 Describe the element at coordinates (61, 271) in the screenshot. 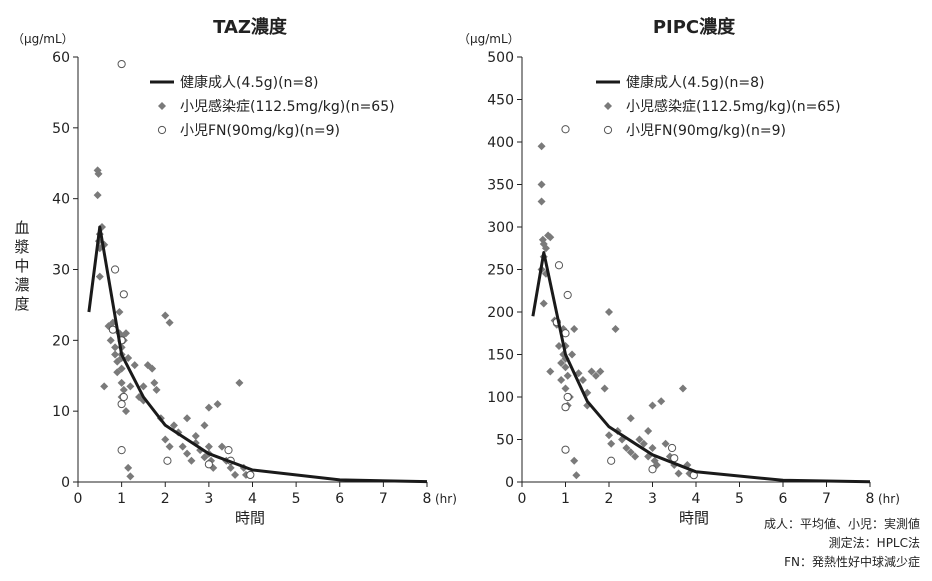

I see `y-tick-label: 30` at that location.